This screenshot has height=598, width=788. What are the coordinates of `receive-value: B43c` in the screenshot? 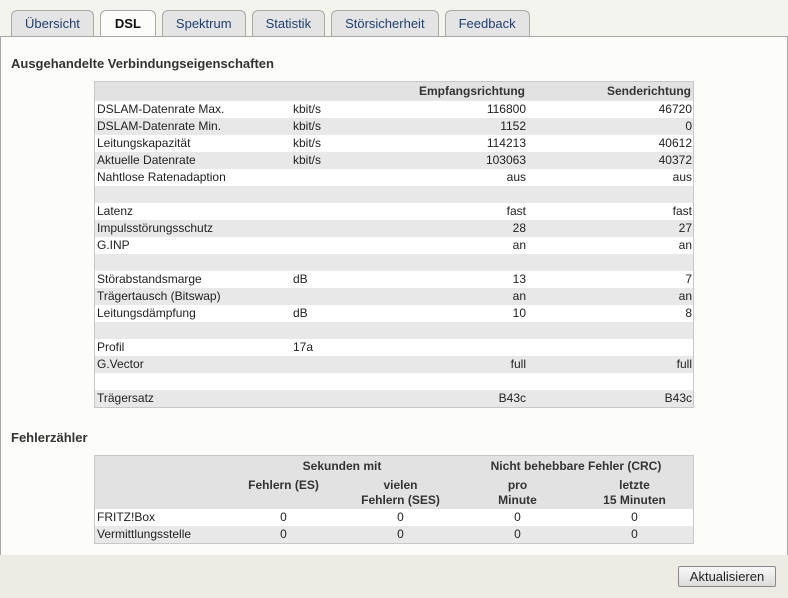 It's located at (512, 398).